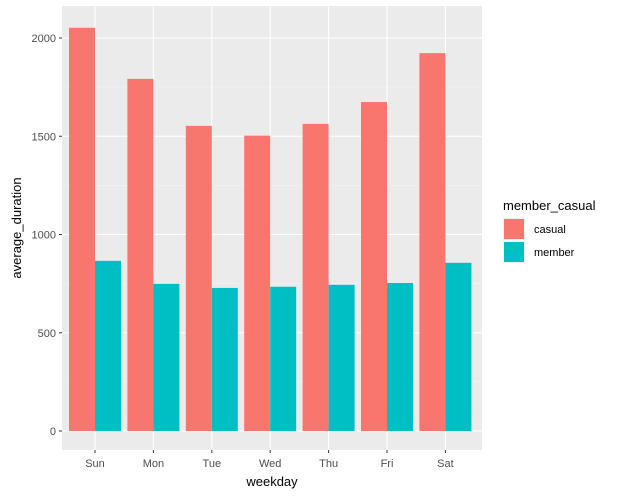 The image size is (621, 496). I want to click on legend-items: casual member, so click(539, 240).